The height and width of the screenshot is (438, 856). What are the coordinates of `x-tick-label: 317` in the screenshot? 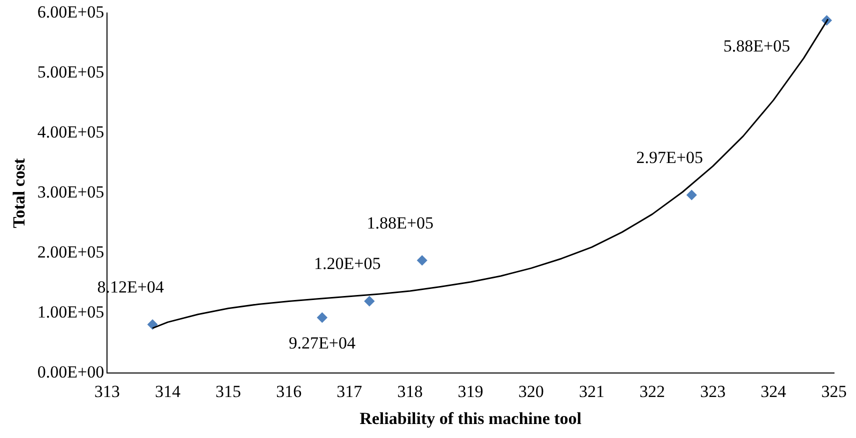 It's located at (349, 391).